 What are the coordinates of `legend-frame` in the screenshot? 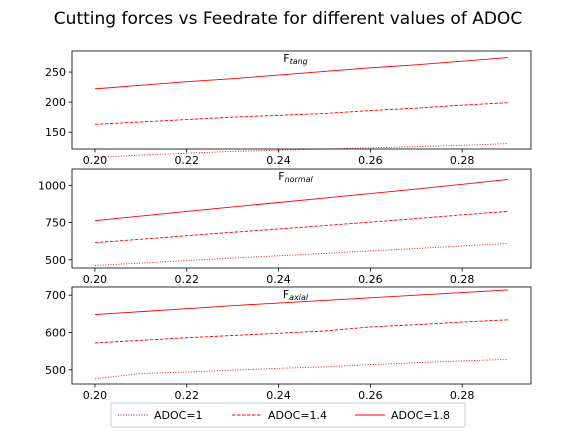 It's located at (288, 415).